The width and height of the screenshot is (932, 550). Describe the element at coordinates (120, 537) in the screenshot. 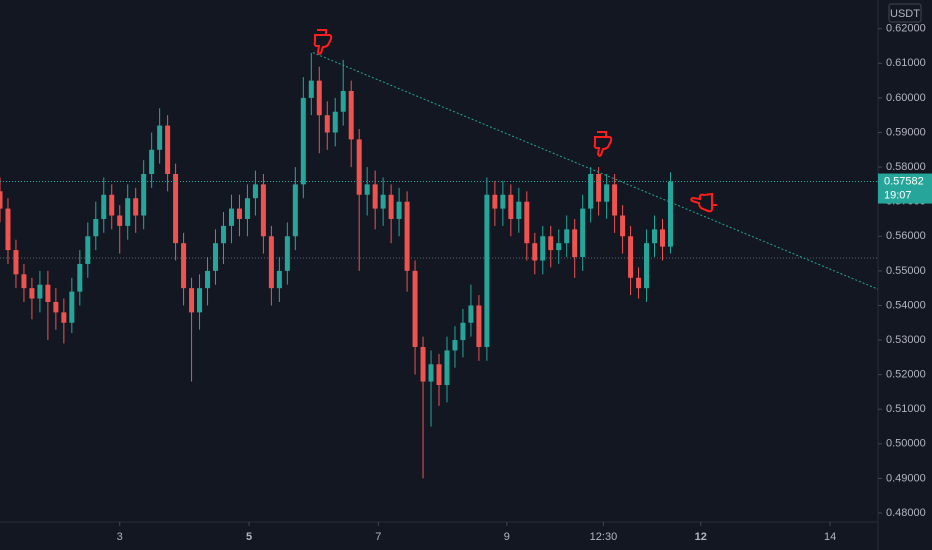

I see `x-tick-label: 3` at that location.